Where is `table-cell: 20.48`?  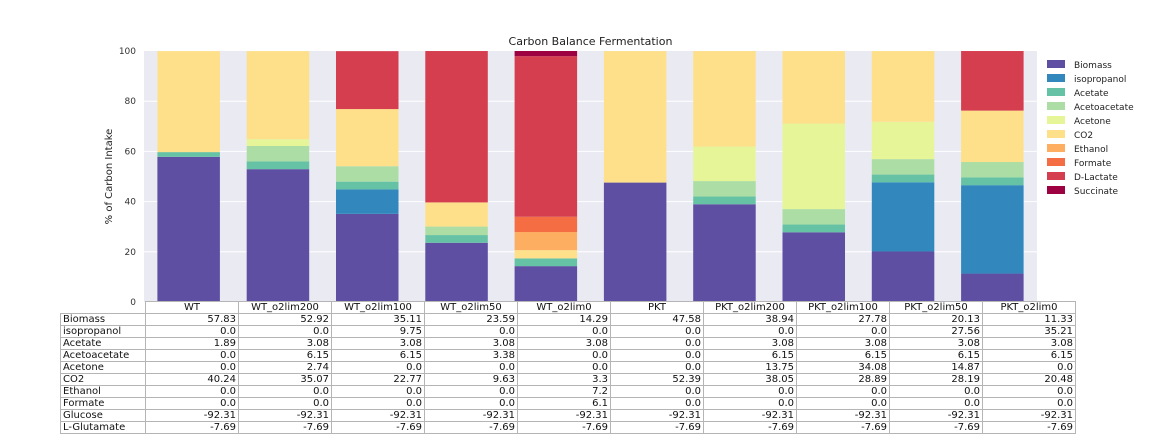
table-cell: 20.48 is located at coordinates (1029, 379).